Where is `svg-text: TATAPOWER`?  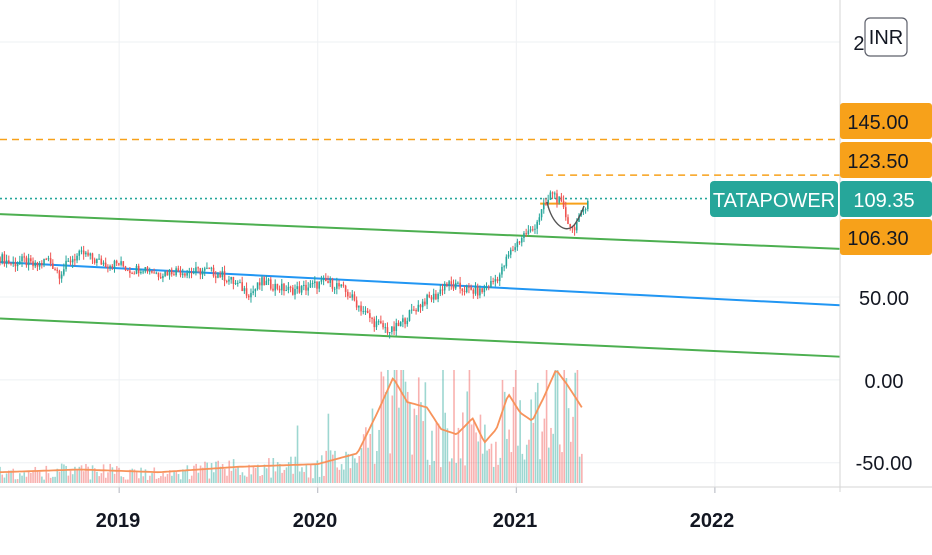
svg-text: TATAPOWER is located at coordinates (774, 201).